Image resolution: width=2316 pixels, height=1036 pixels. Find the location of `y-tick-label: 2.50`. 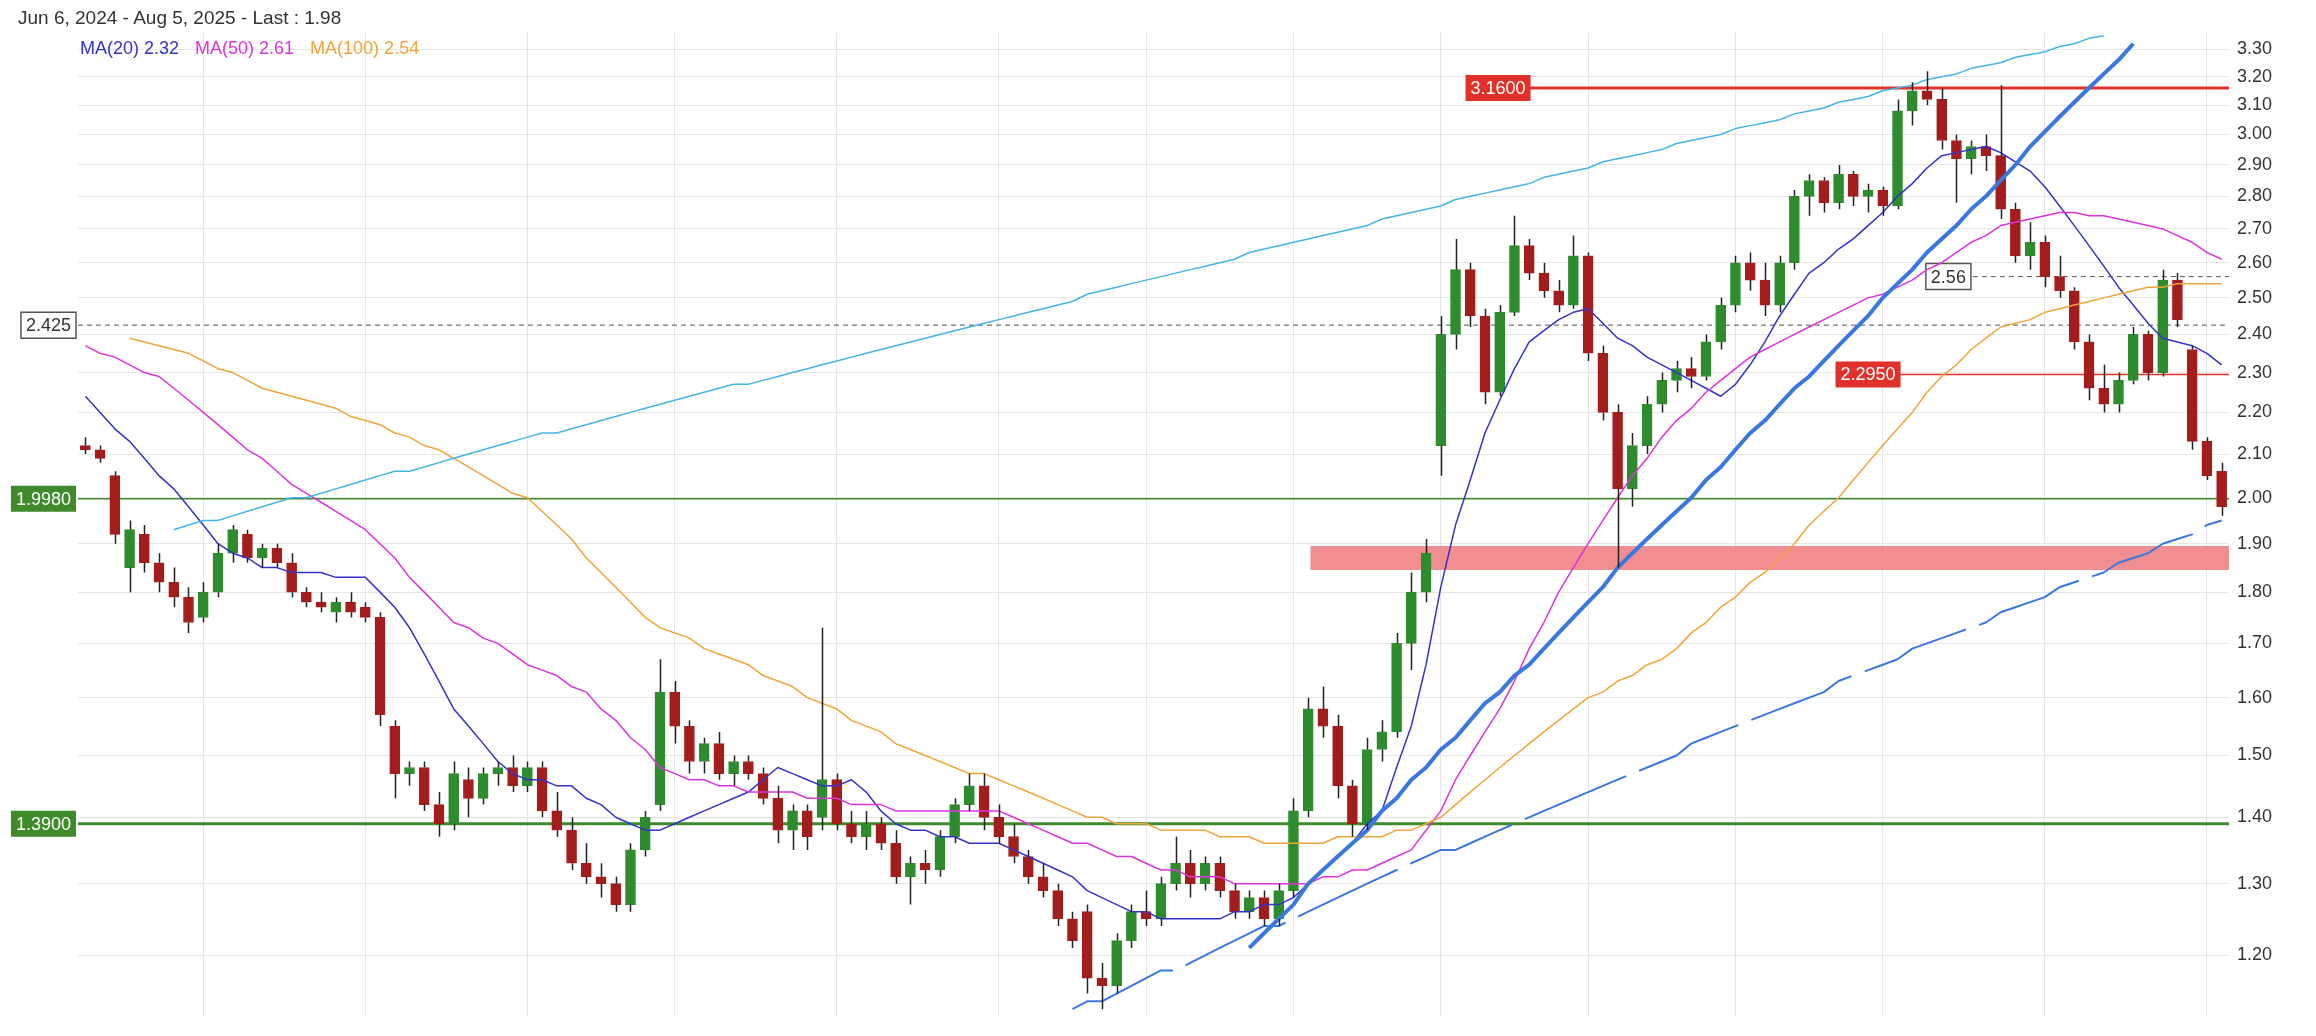

y-tick-label: 2.50 is located at coordinates (2255, 296).